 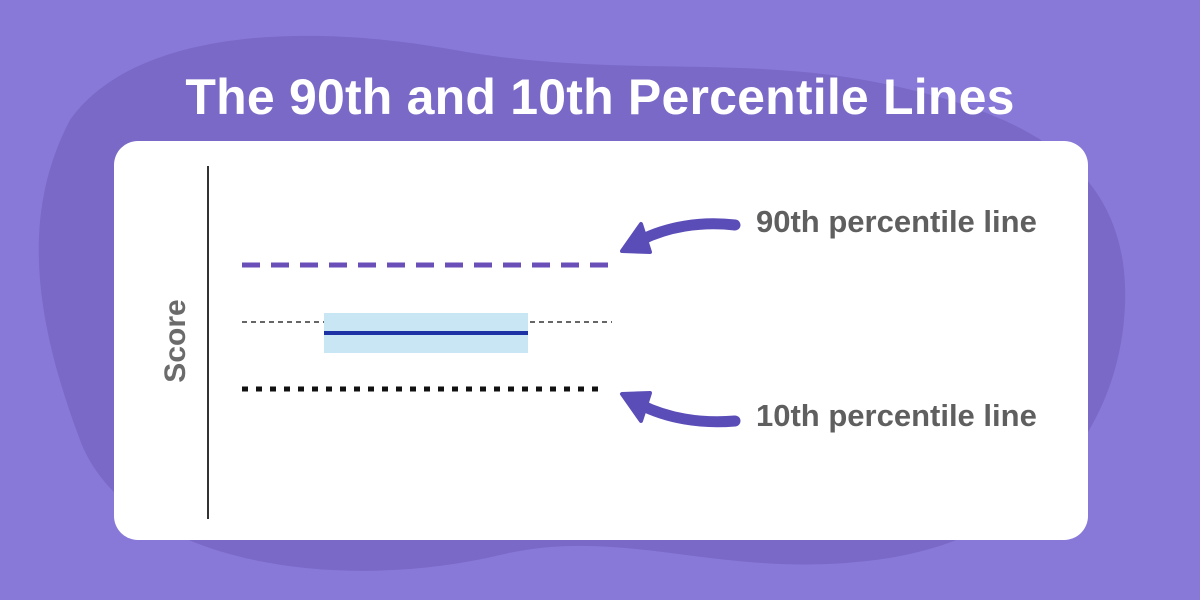 I want to click on p10-callout-label: 10th percentile line, so click(x=896, y=415).